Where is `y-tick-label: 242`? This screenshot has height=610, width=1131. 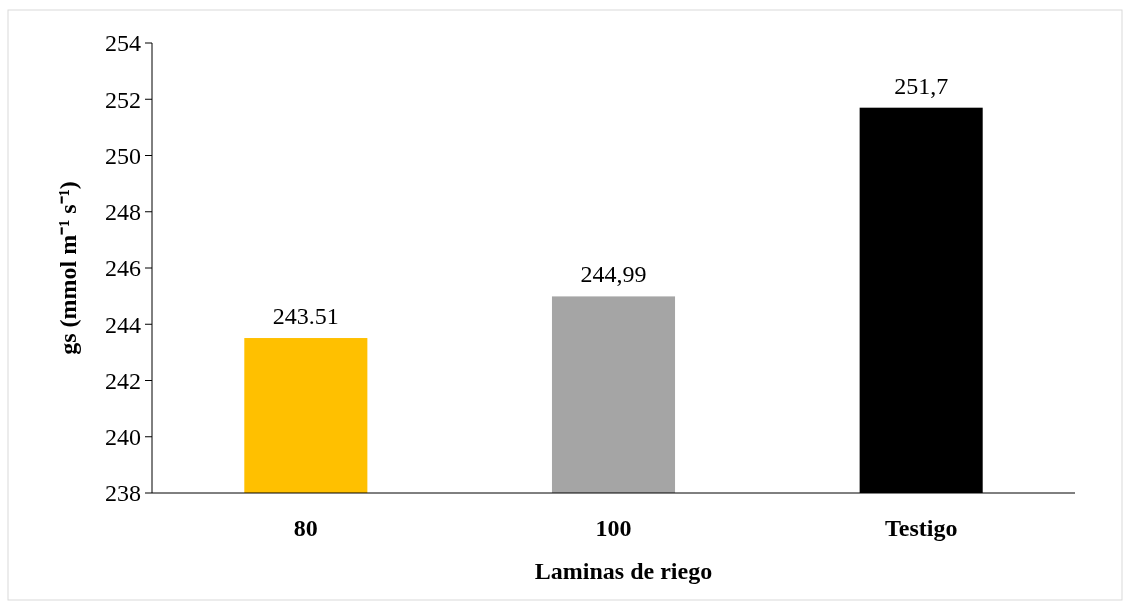
y-tick-label: 242 is located at coordinates (123, 380).